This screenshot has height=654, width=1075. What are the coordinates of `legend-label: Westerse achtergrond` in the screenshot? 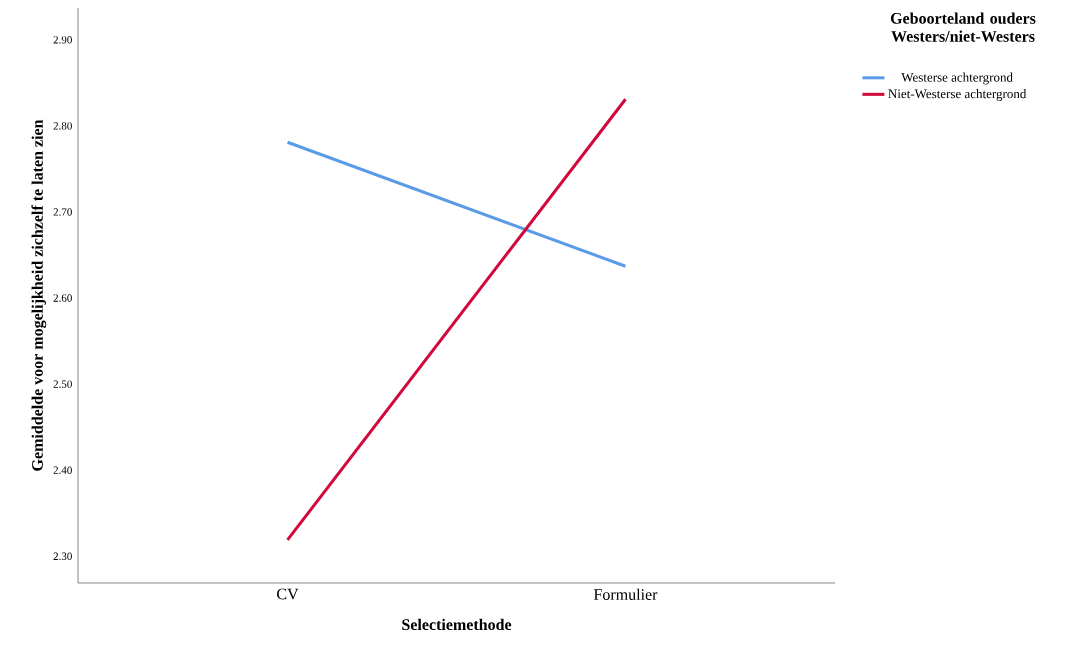 It's located at (957, 78).